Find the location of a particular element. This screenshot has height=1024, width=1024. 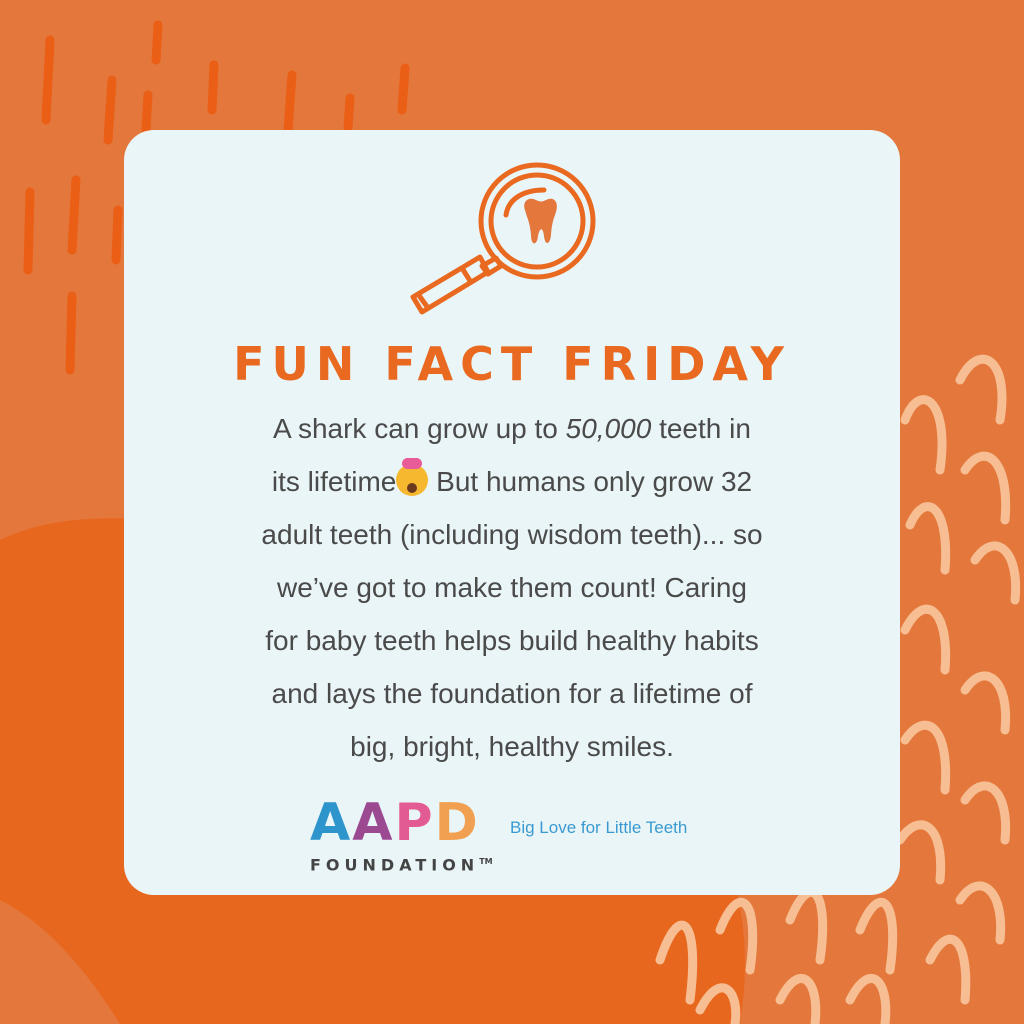

trademark: TM is located at coordinates (486, 861).